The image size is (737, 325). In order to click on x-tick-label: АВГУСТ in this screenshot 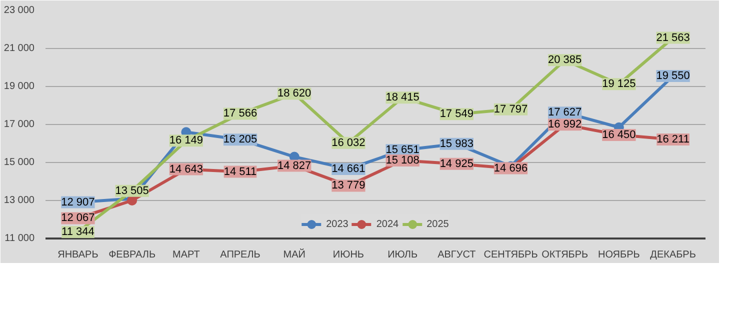, I will do `click(457, 255)`.